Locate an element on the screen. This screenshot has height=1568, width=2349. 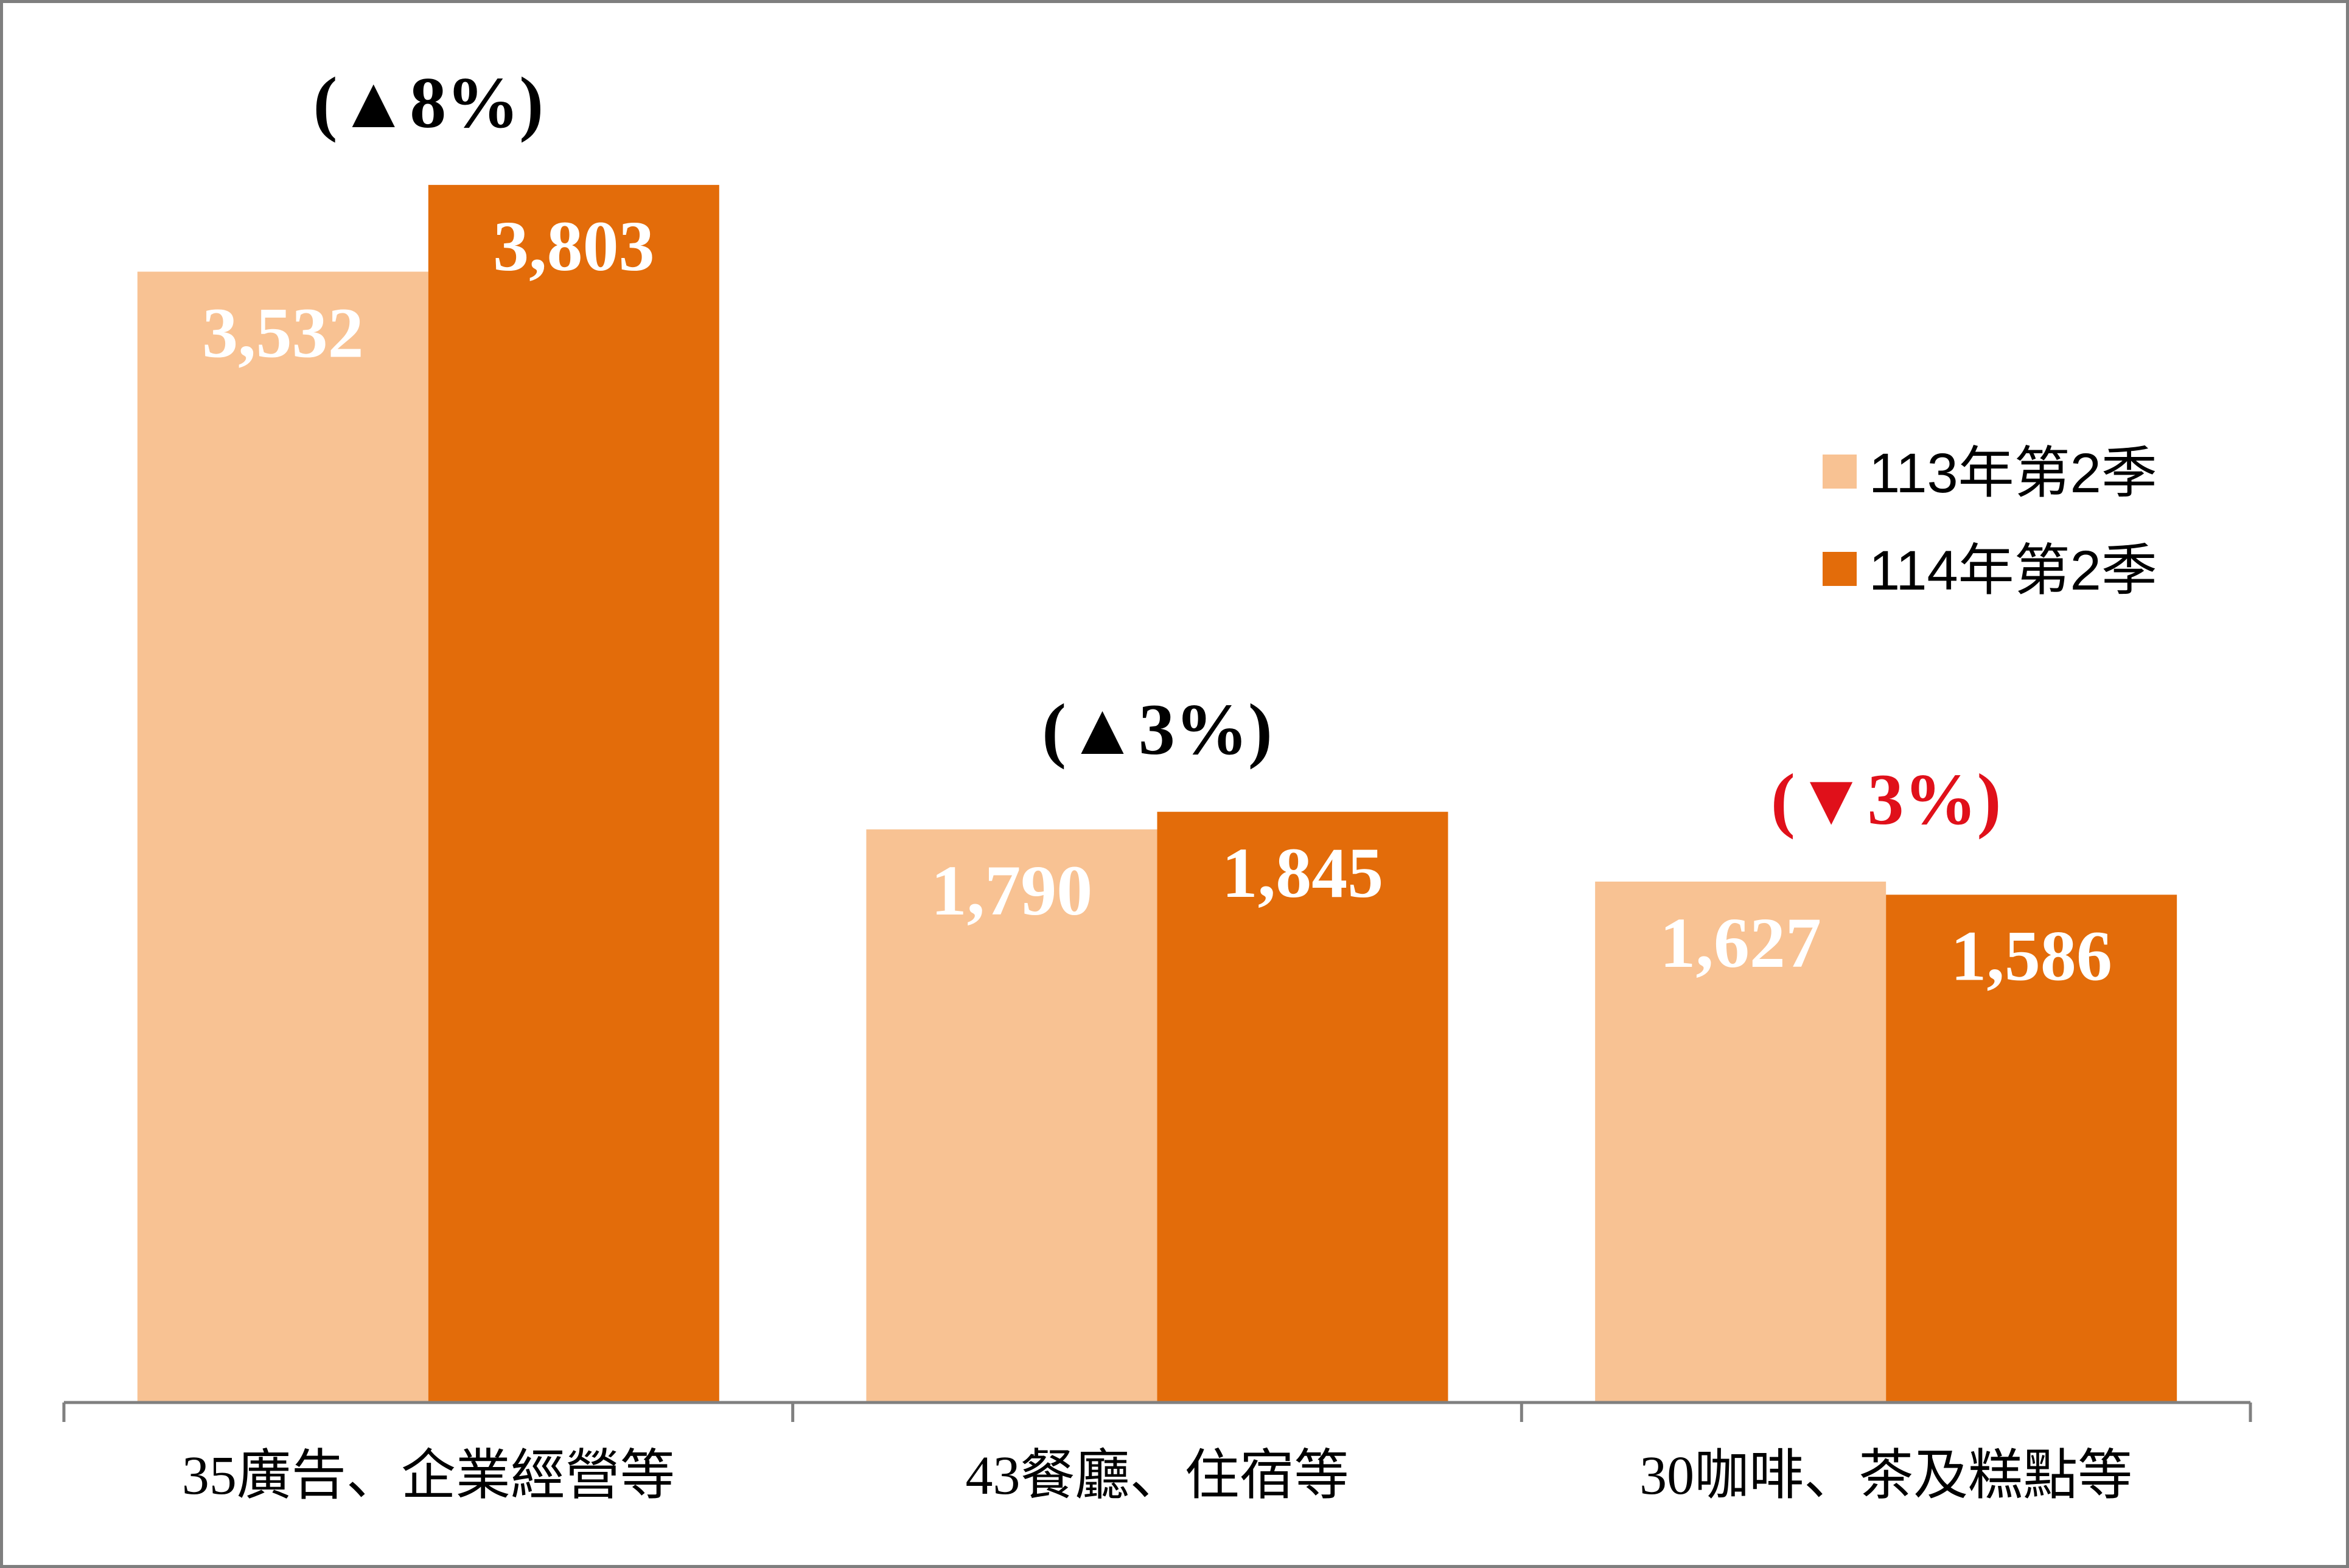
bar-s2-cat2 is located at coordinates (2031, 1148).